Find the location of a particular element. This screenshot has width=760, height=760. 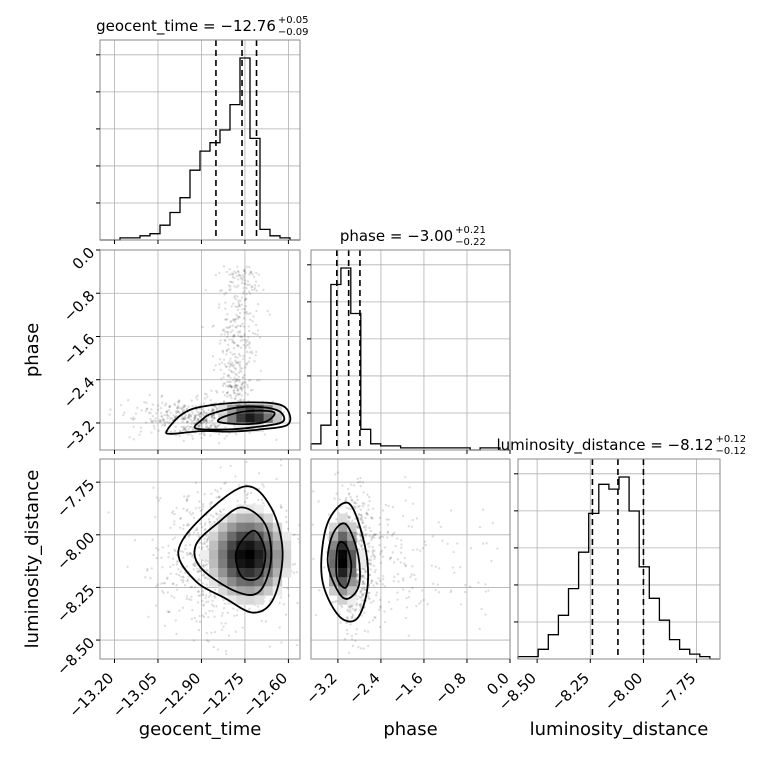

x-tick-label: −1.6 is located at coordinates (407, 688).